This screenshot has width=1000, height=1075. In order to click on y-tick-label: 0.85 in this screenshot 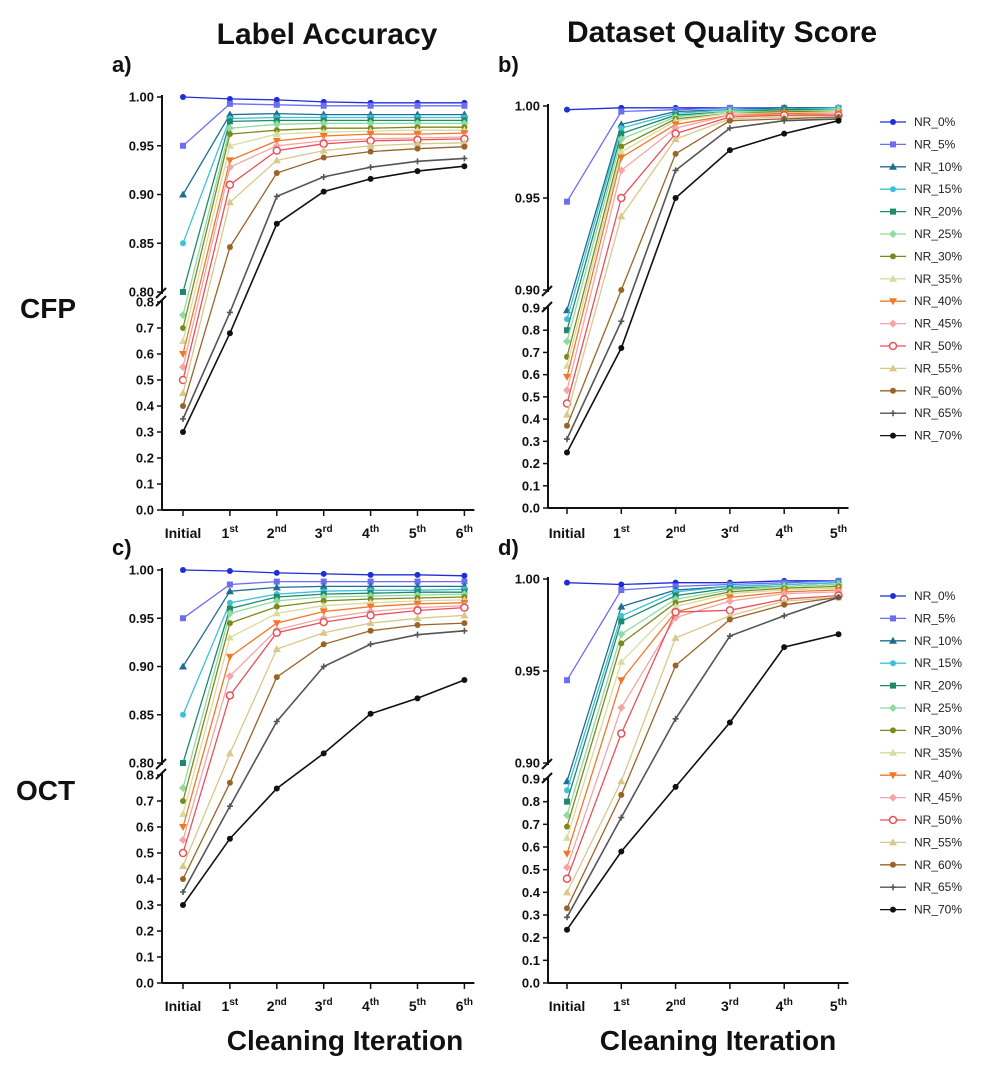, I will do `click(141, 243)`.